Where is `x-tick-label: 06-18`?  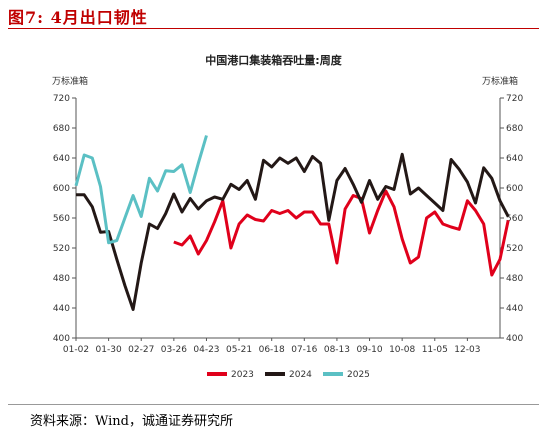
x-tick-label: 06-18 is located at coordinates (272, 350).